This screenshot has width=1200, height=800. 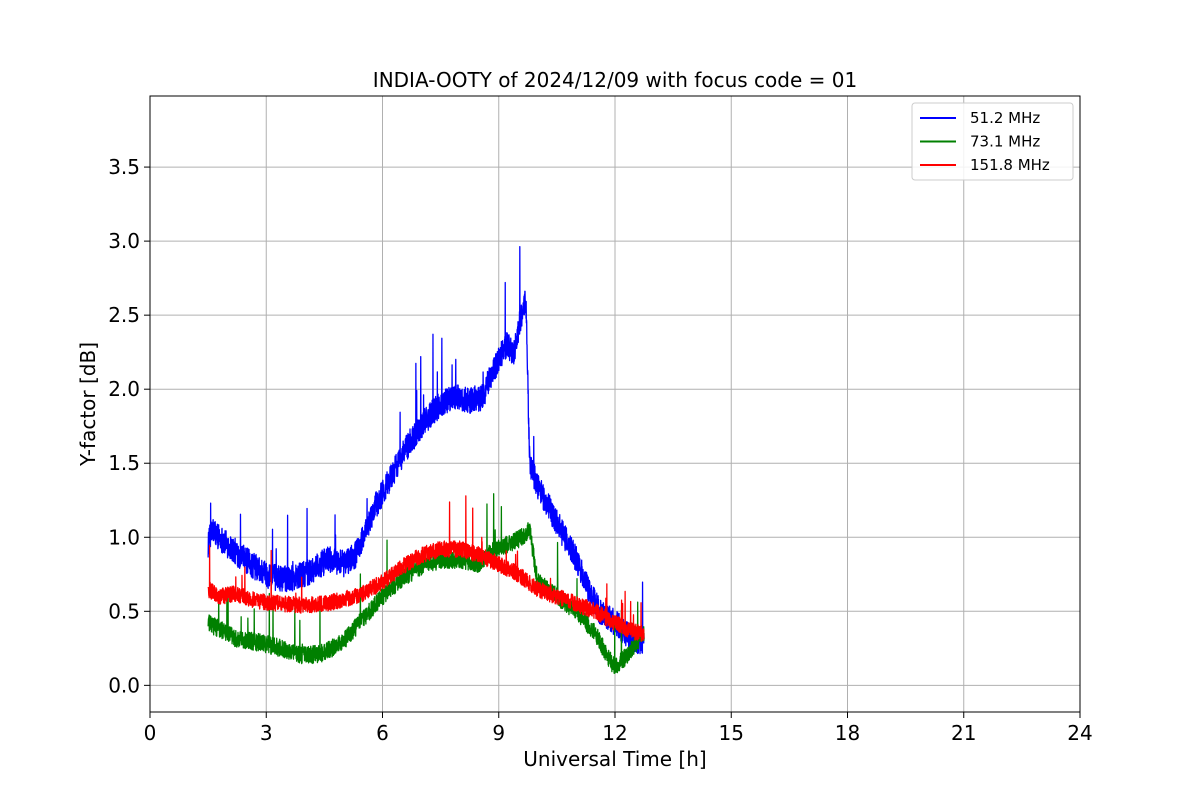 I want to click on y-axis-label: Y-factor [dB], so click(x=88, y=404).